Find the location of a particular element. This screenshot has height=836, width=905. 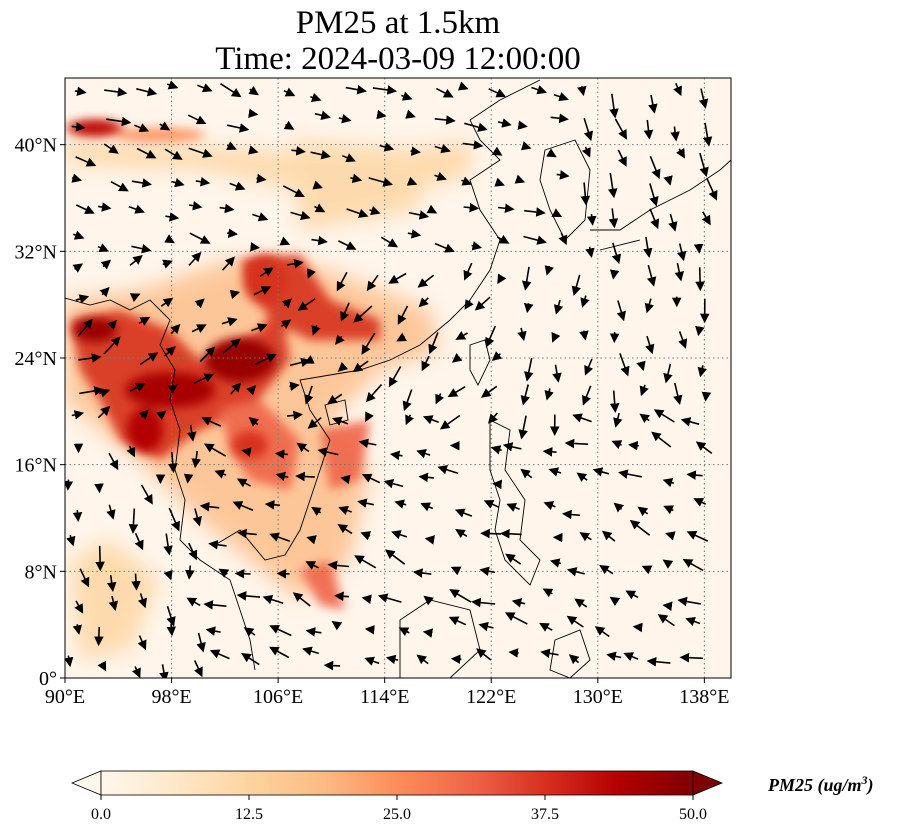

coastline-korea is located at coordinates (565, 190).